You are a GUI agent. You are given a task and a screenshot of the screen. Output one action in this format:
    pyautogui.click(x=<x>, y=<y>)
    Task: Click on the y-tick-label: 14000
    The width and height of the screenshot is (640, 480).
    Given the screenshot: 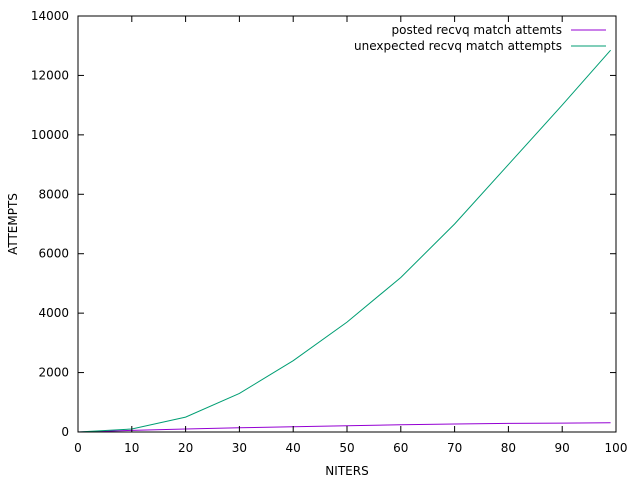 What is the action you would take?
    pyautogui.click(x=50, y=16)
    